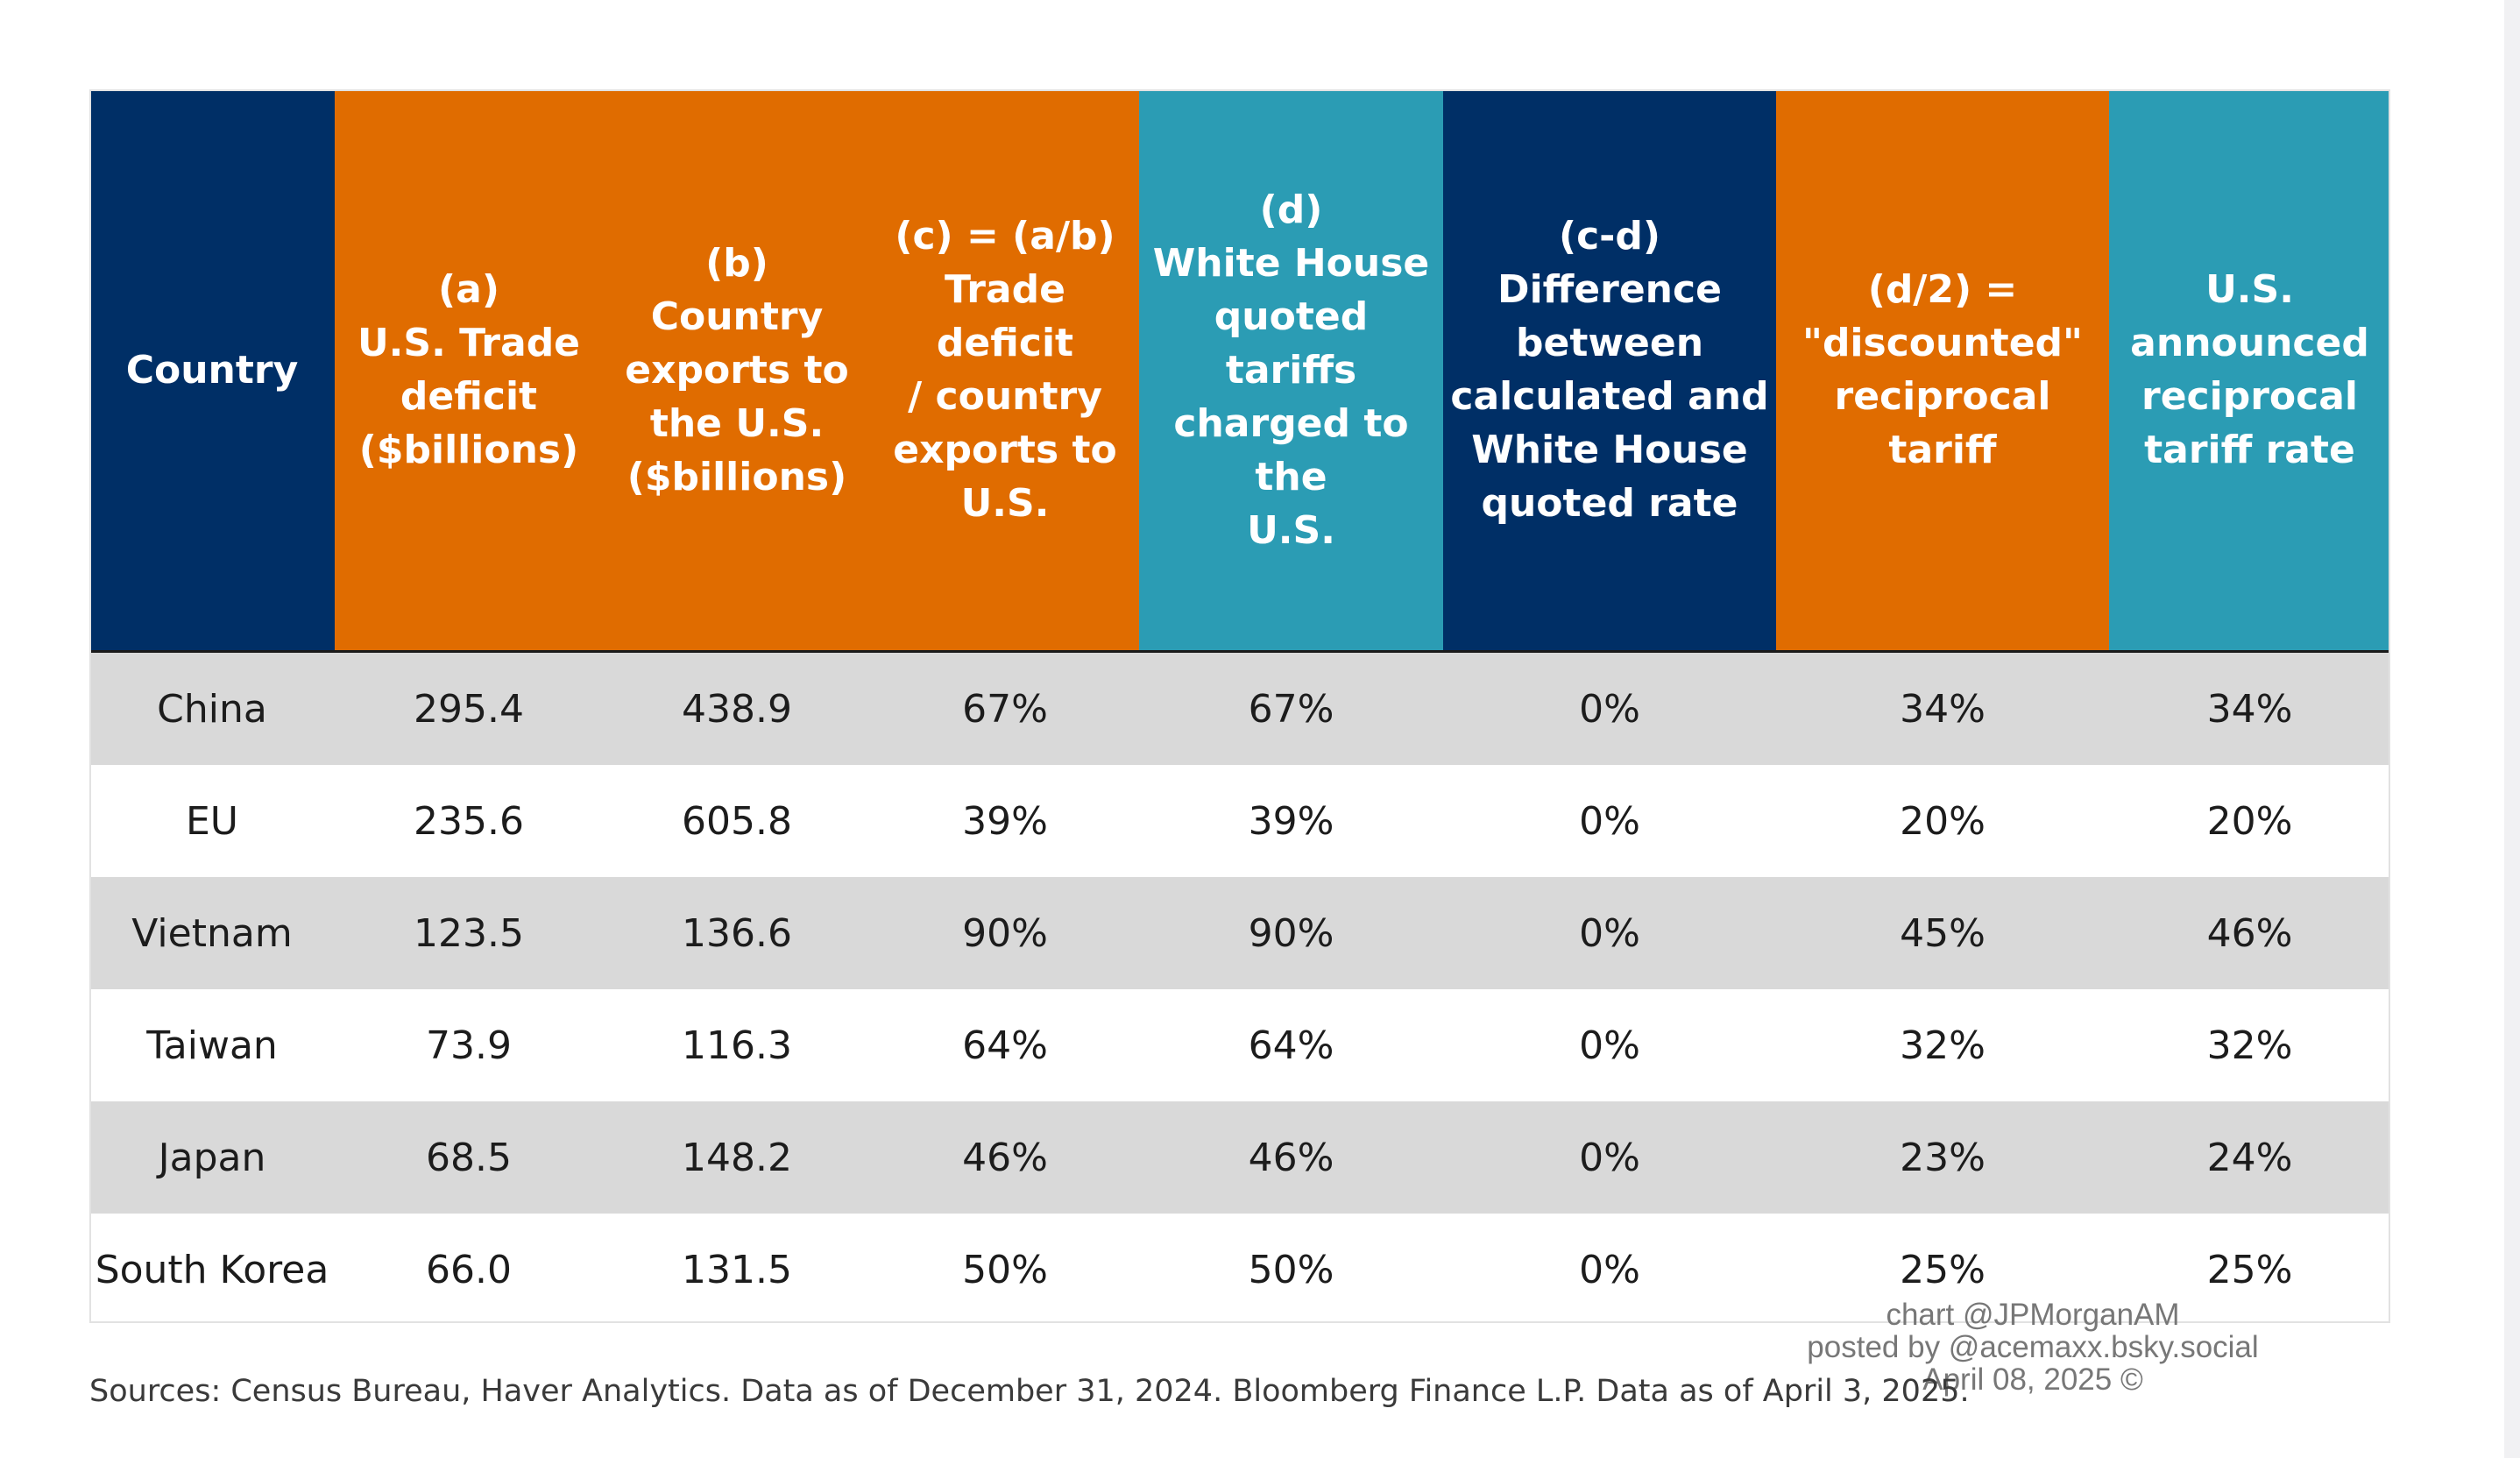 Image resolution: width=2520 pixels, height=1458 pixels. I want to click on value-cell: 23%, so click(1943, 1157).